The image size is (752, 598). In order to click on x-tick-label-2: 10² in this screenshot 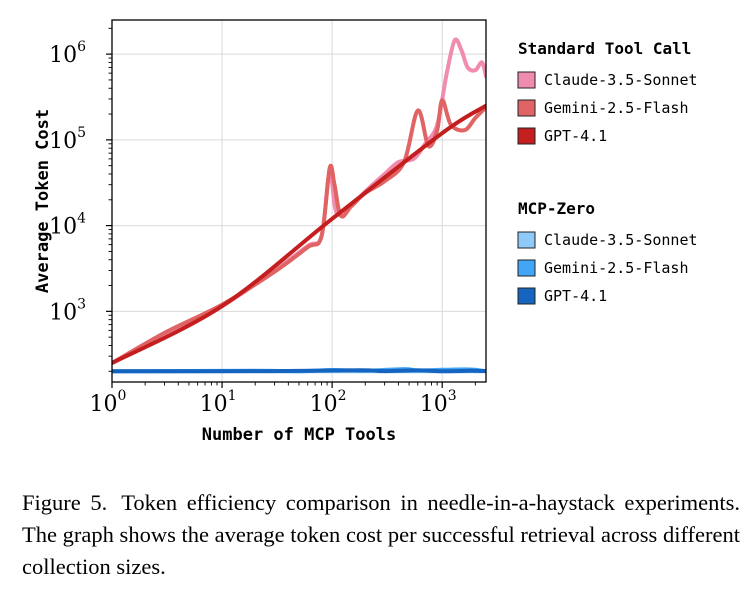, I will do `click(328, 402)`.